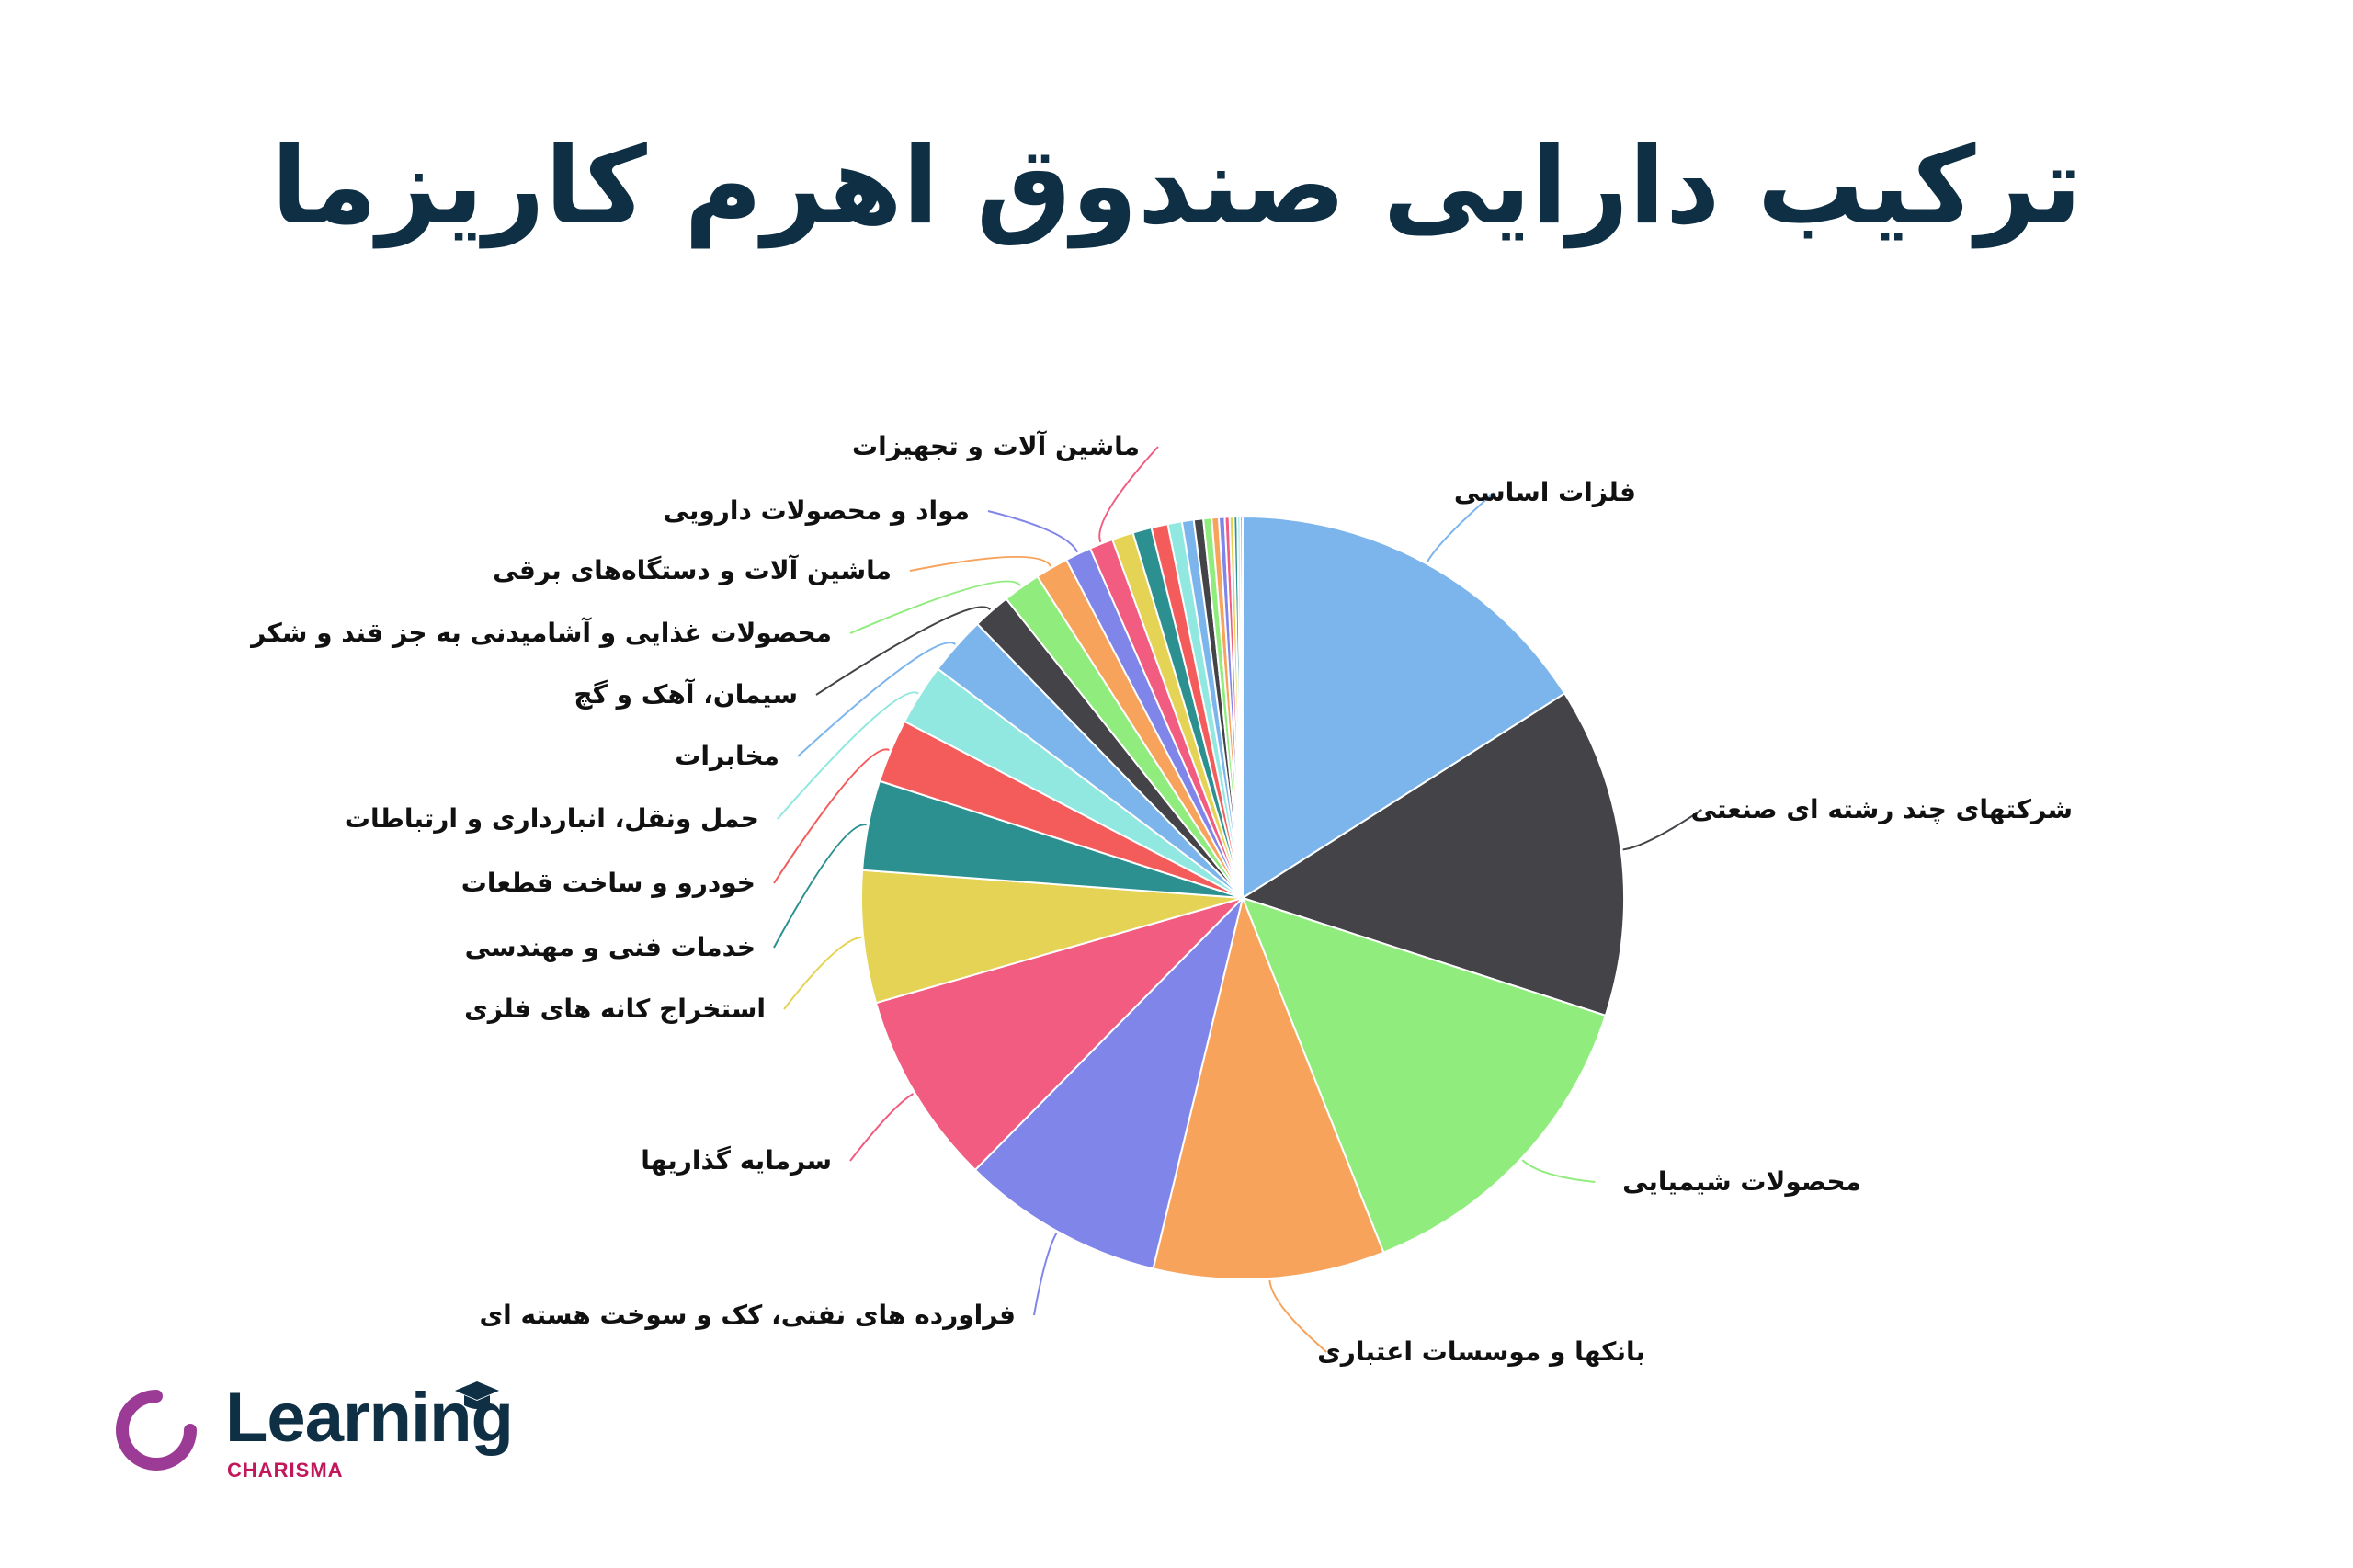 Image resolution: width=2353 pixels, height=1568 pixels. I want to click on pie-label-8: خودرو و ساخت قطعات, so click(608, 883).